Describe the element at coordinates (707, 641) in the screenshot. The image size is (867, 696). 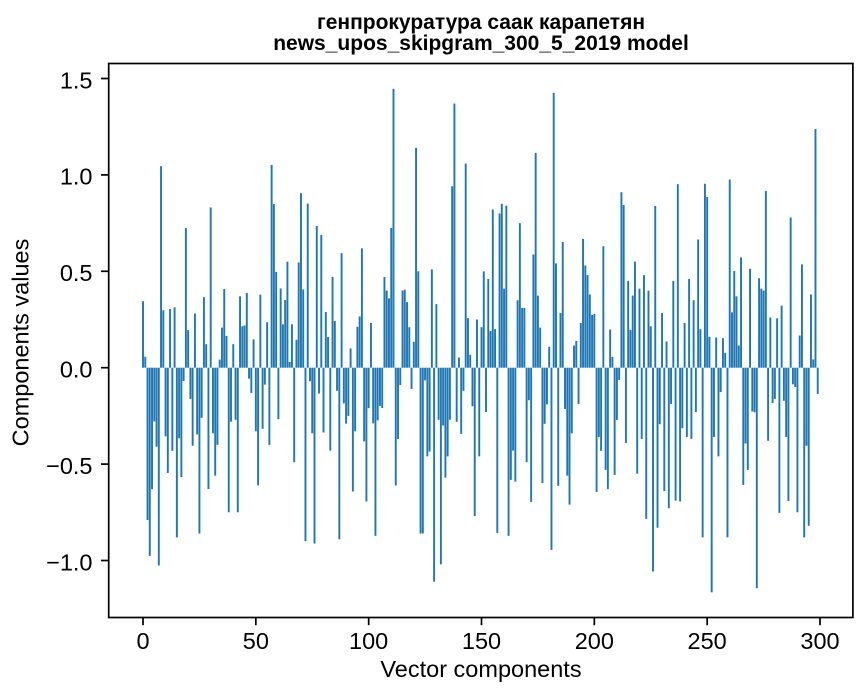
I see `svg-text: 250` at that location.